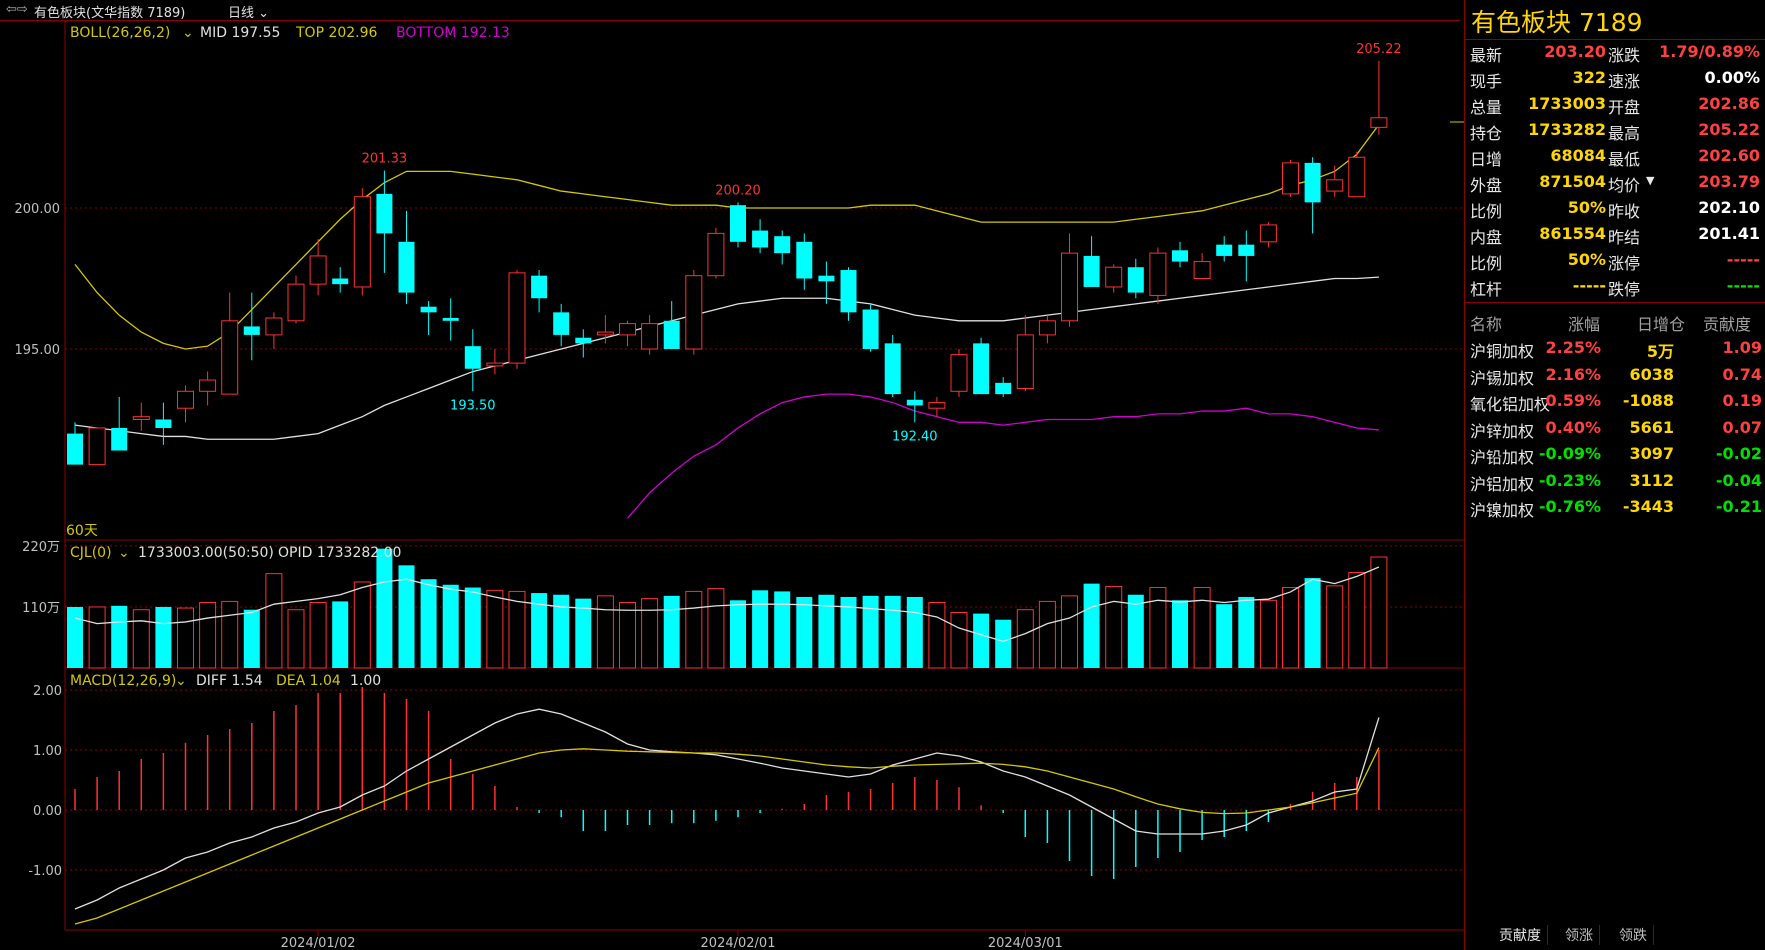 This screenshot has width=1765, height=950. Describe the element at coordinates (730, 10) in the screenshot. I see `title-bar: ⇦⇨ 有色板块(文华指数 7189) 日线 ⌄` at that location.